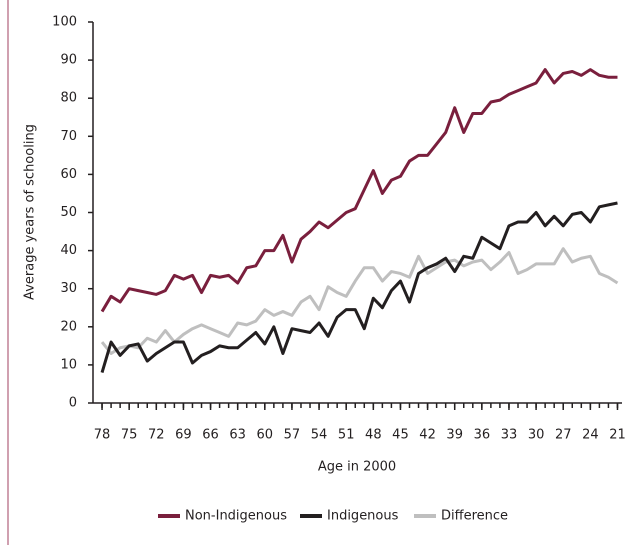  I want to click on x-tick-label: 48, so click(373, 435).